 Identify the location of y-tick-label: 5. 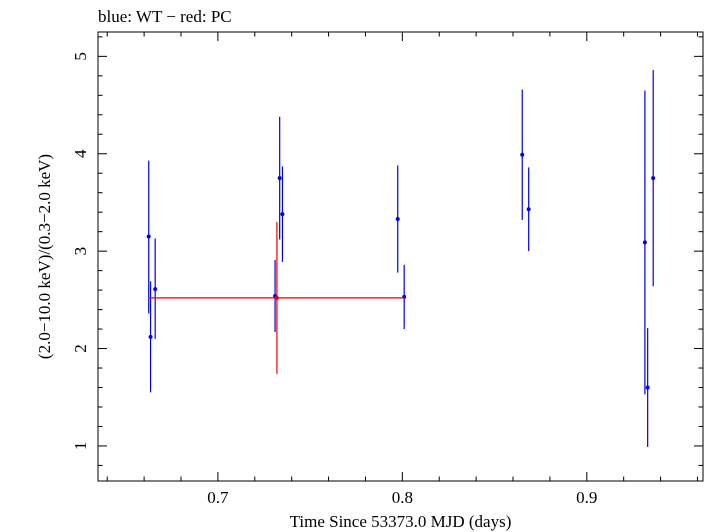
(80, 56).